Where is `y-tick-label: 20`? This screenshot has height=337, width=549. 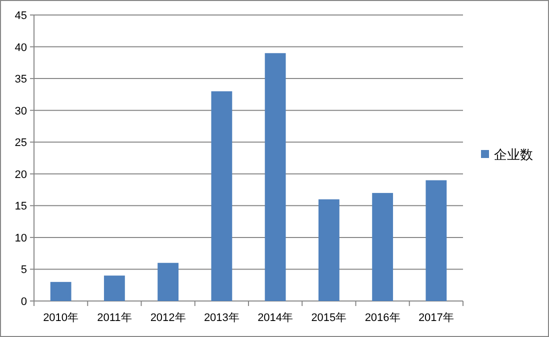
y-tick-label: 20 is located at coordinates (20, 174).